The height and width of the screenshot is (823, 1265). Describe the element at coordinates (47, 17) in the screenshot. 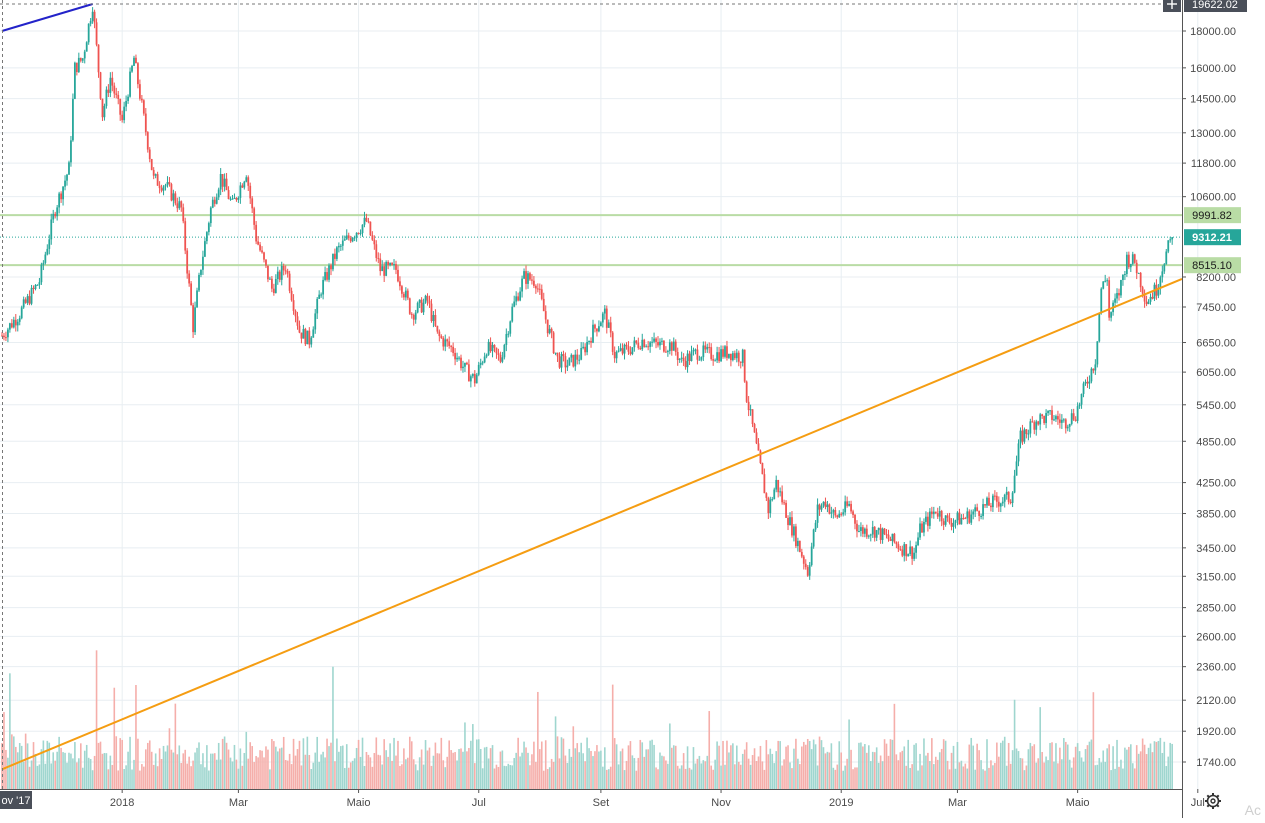

I see `trendline` at that location.